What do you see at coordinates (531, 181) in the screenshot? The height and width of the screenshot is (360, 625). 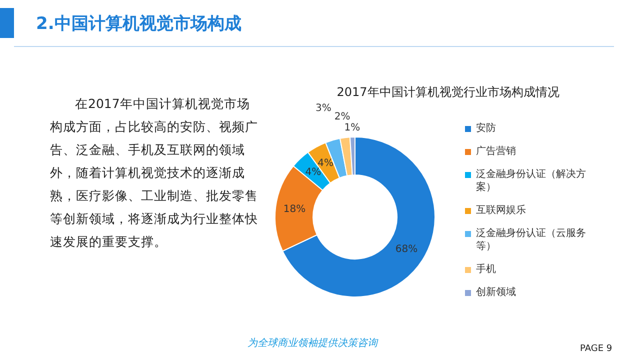 I see `legend-label: 泛金融身份认证（解决方案）` at bounding box center [531, 181].